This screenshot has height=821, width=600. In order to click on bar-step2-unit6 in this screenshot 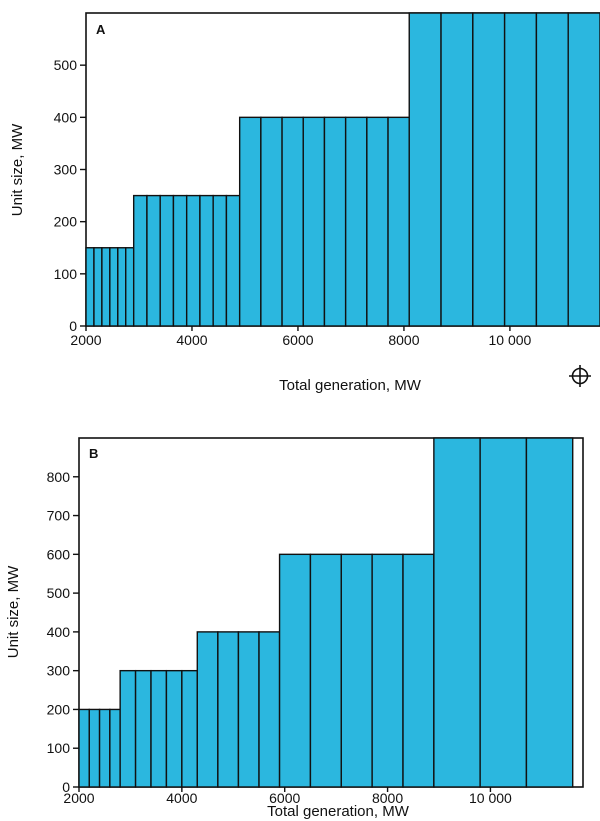, I will do `click(206, 260)`.